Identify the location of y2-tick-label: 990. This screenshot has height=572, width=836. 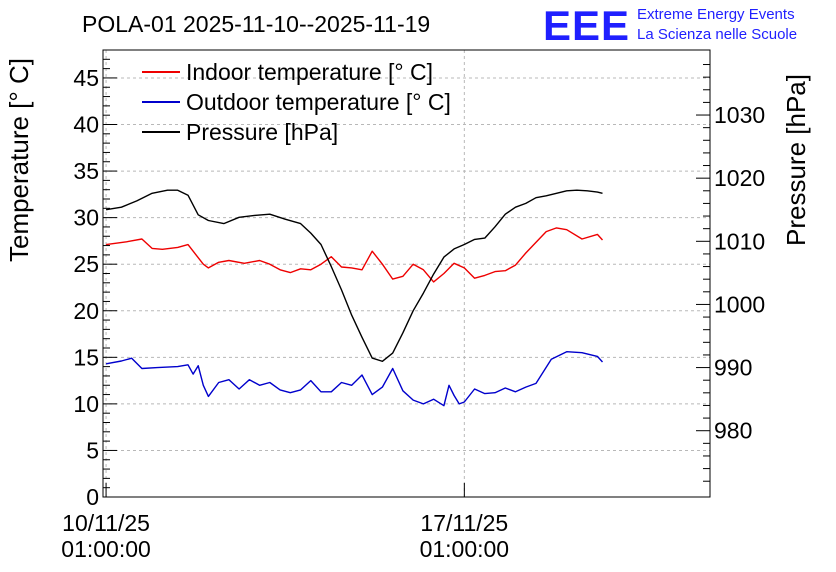
(733, 368).